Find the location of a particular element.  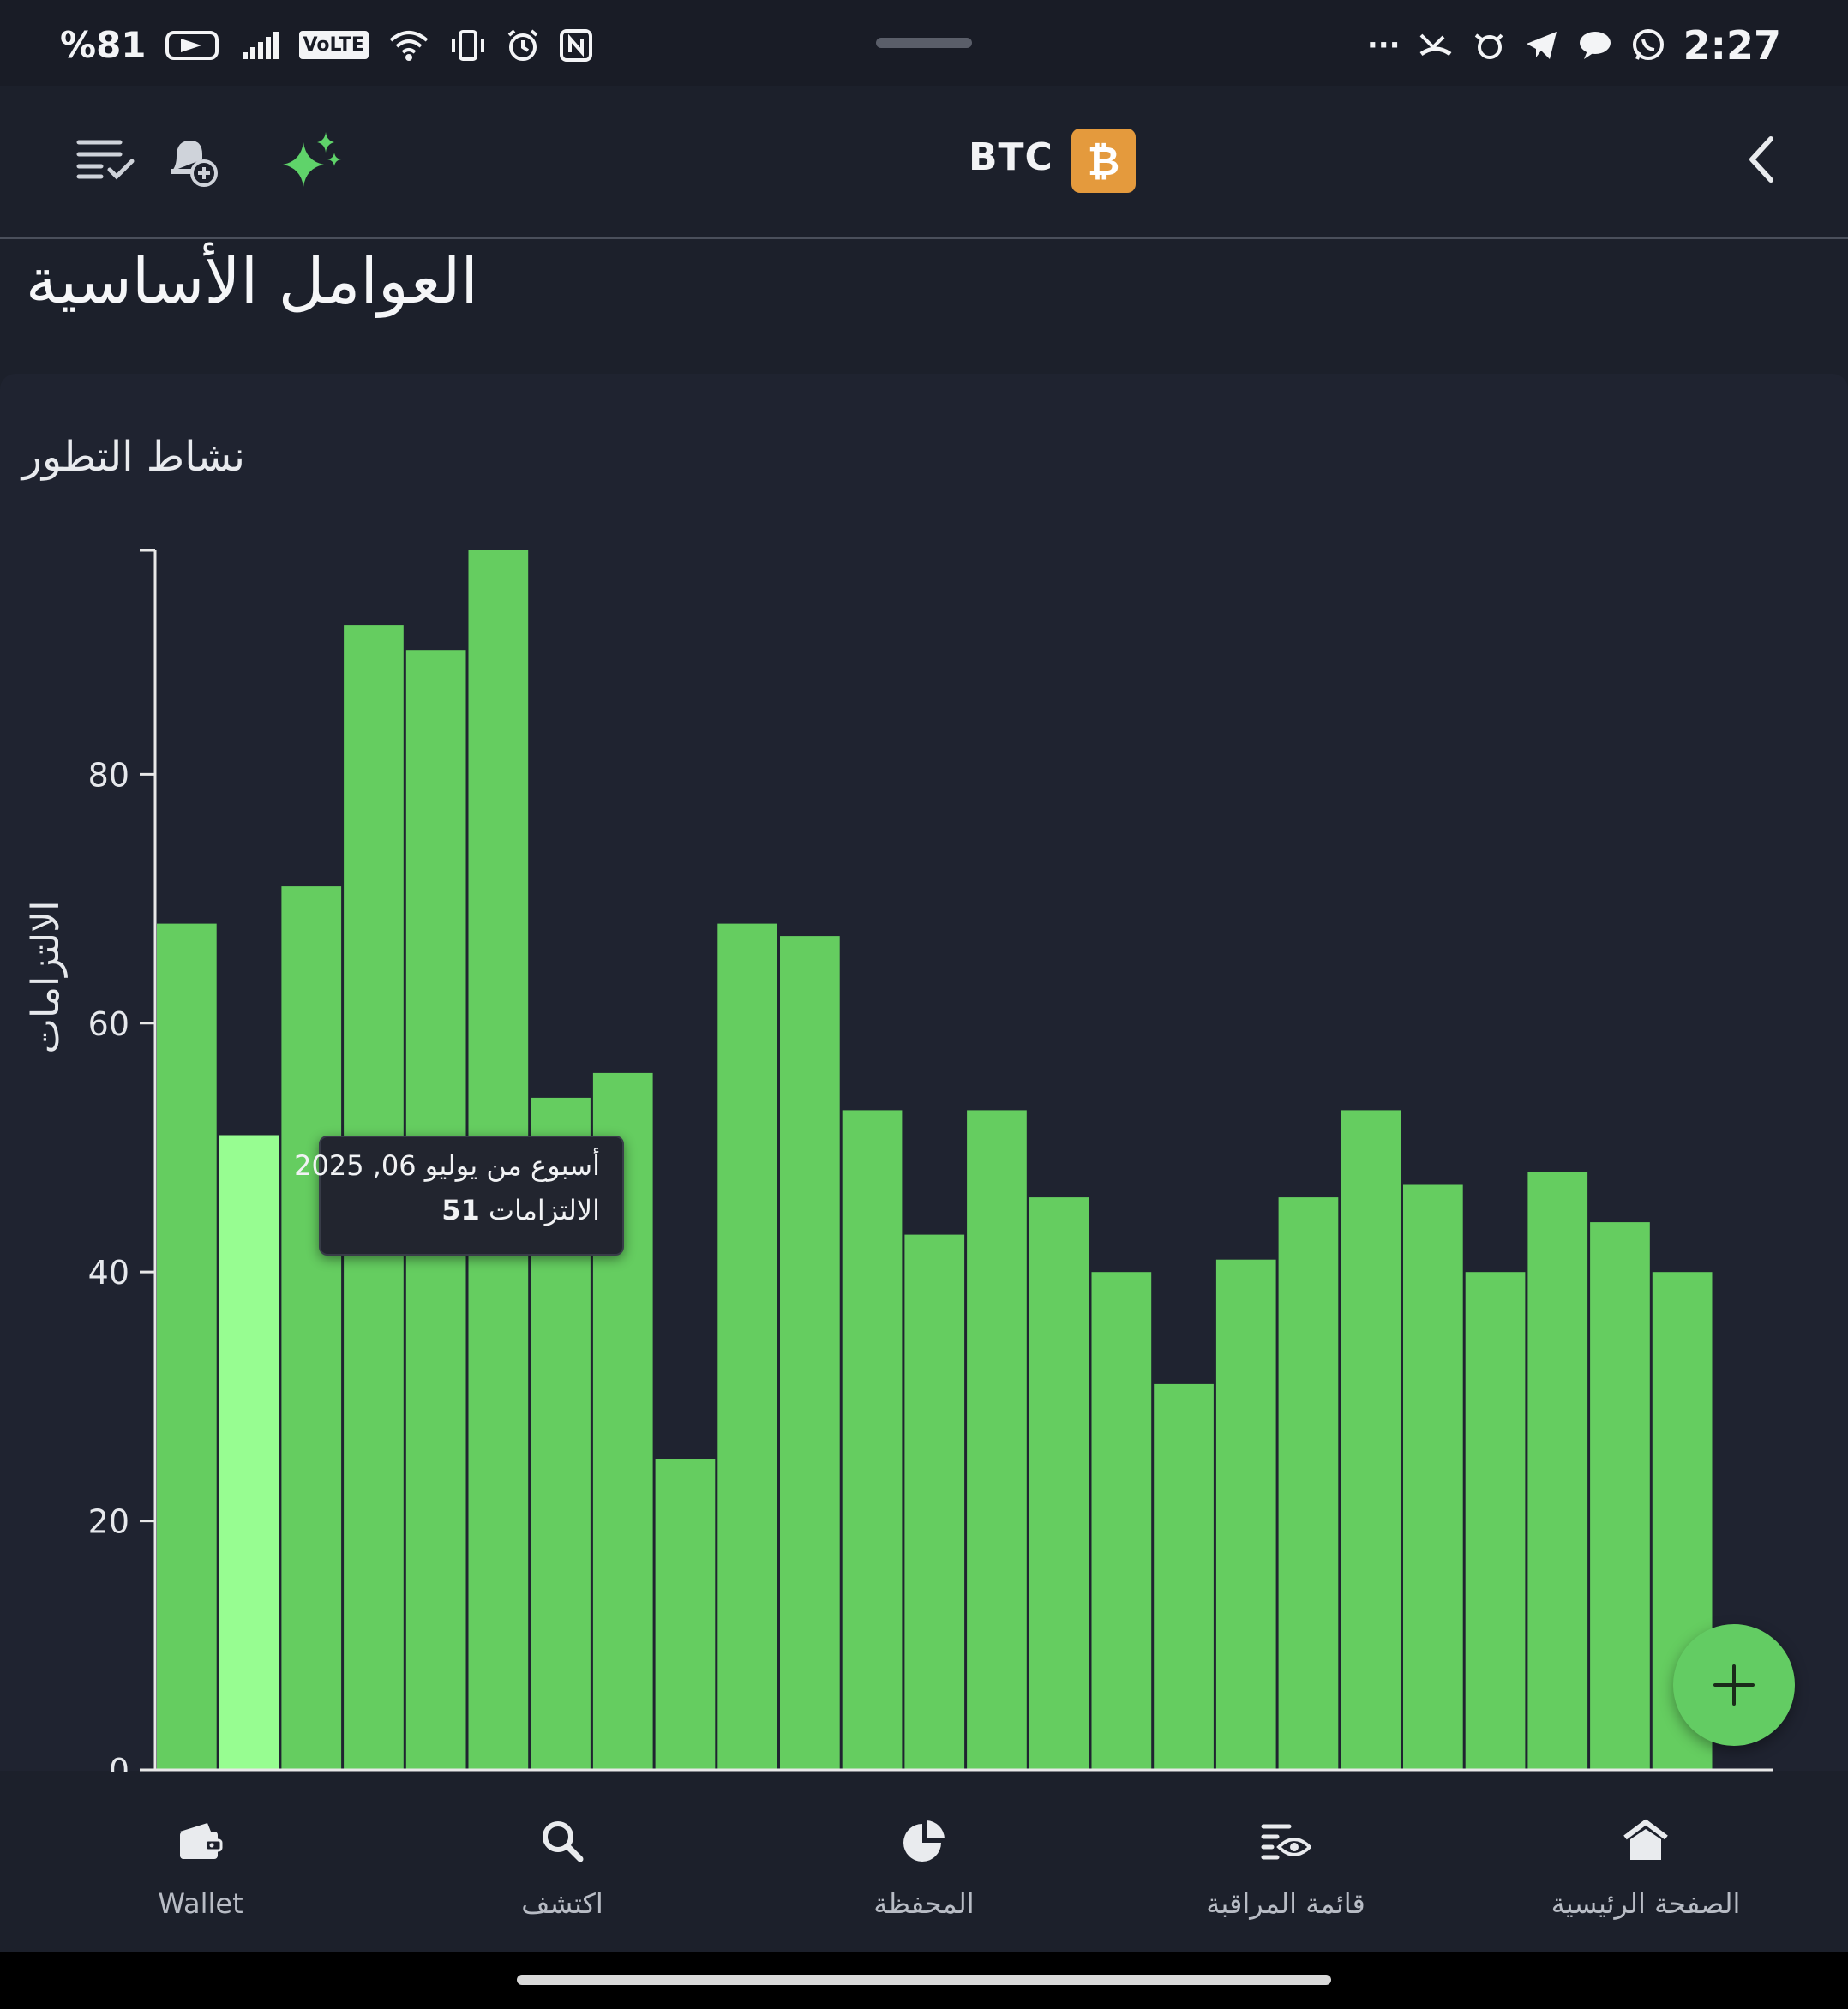

wifi-icon is located at coordinates (408, 45).